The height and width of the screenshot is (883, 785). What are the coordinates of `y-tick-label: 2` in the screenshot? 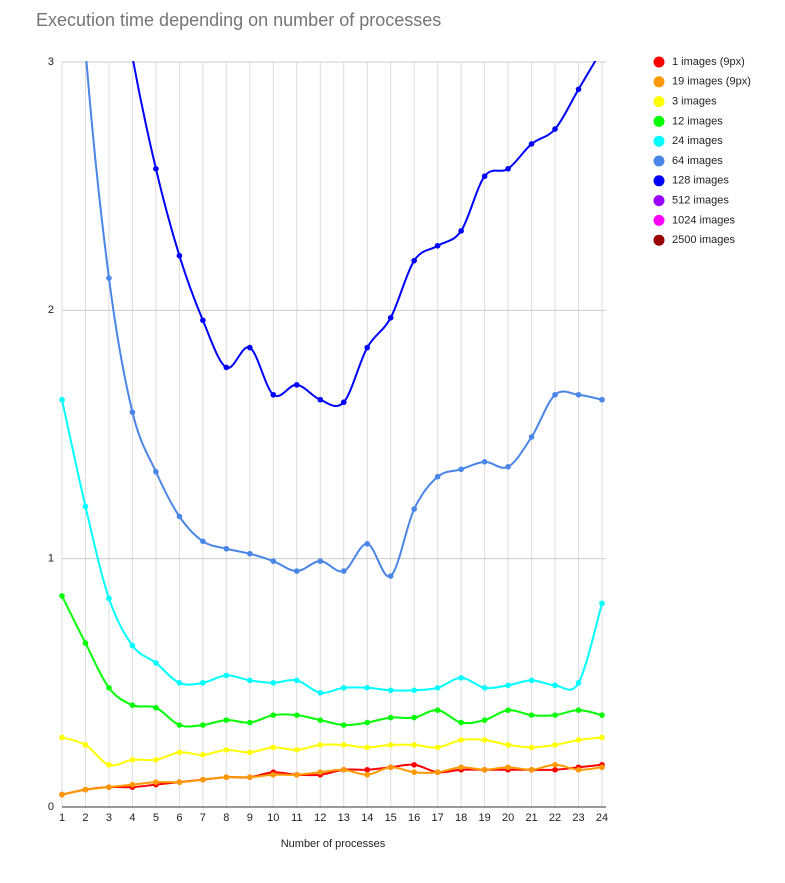 It's located at (51, 310).